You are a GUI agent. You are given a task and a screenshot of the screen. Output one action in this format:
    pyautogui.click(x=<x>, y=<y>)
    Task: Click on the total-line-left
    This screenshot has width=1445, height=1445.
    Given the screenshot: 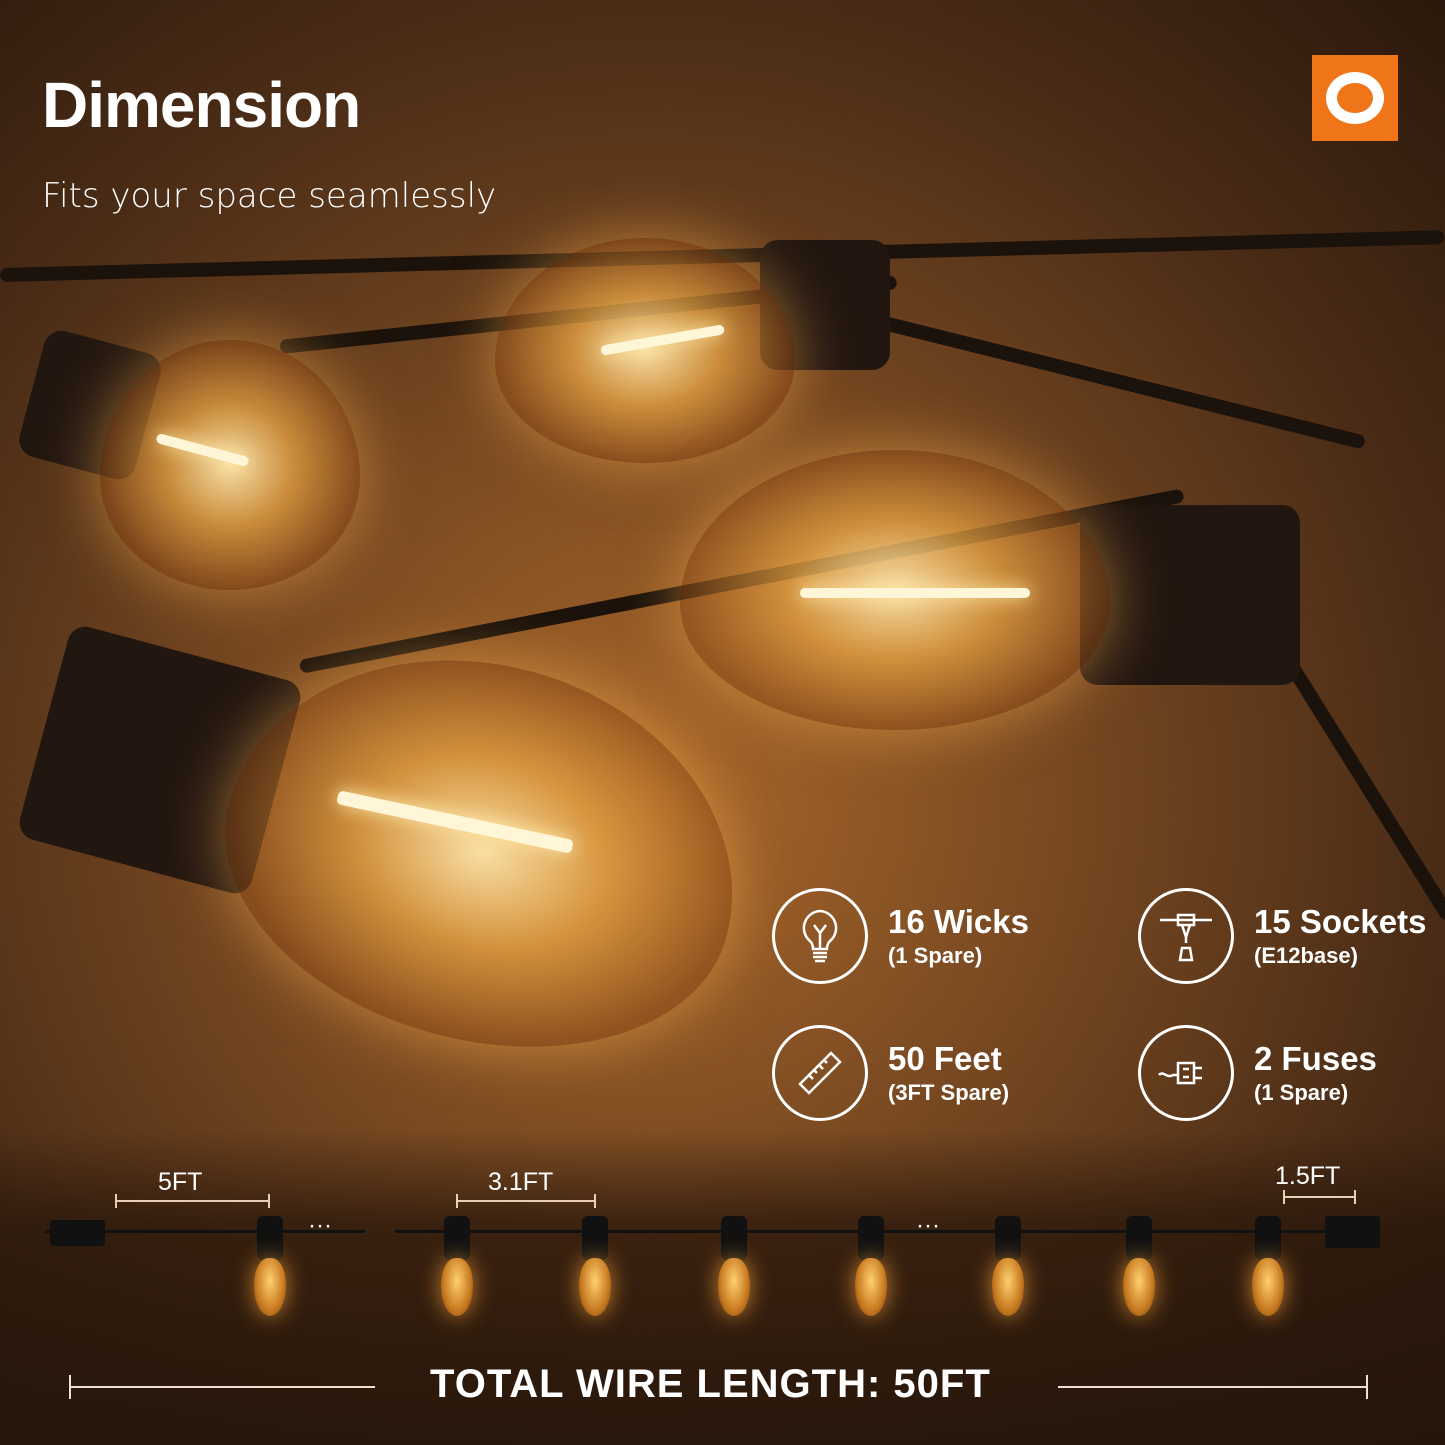 What is the action you would take?
    pyautogui.click(x=222, y=1387)
    